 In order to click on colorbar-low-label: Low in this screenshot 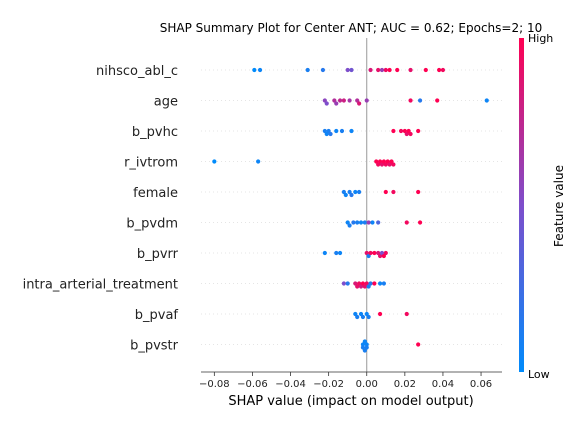, I will do `click(539, 374)`.